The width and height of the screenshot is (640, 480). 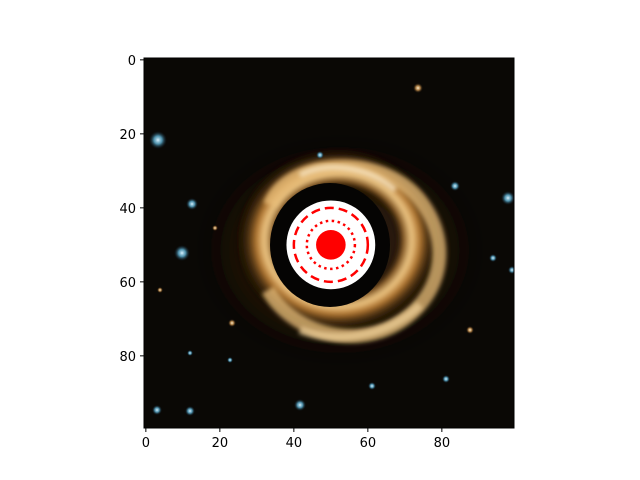 What do you see at coordinates (127, 209) in the screenshot?
I see `y-tick-label: 40` at bounding box center [127, 209].